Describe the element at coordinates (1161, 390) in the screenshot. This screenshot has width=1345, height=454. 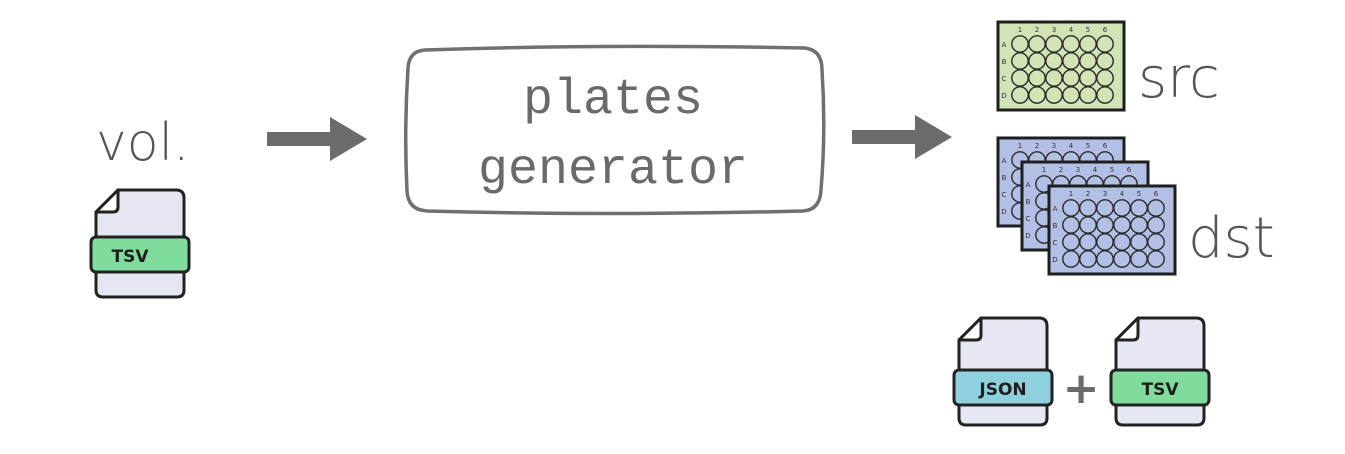
I see `output-tsv-badge-label: TSV` at that location.